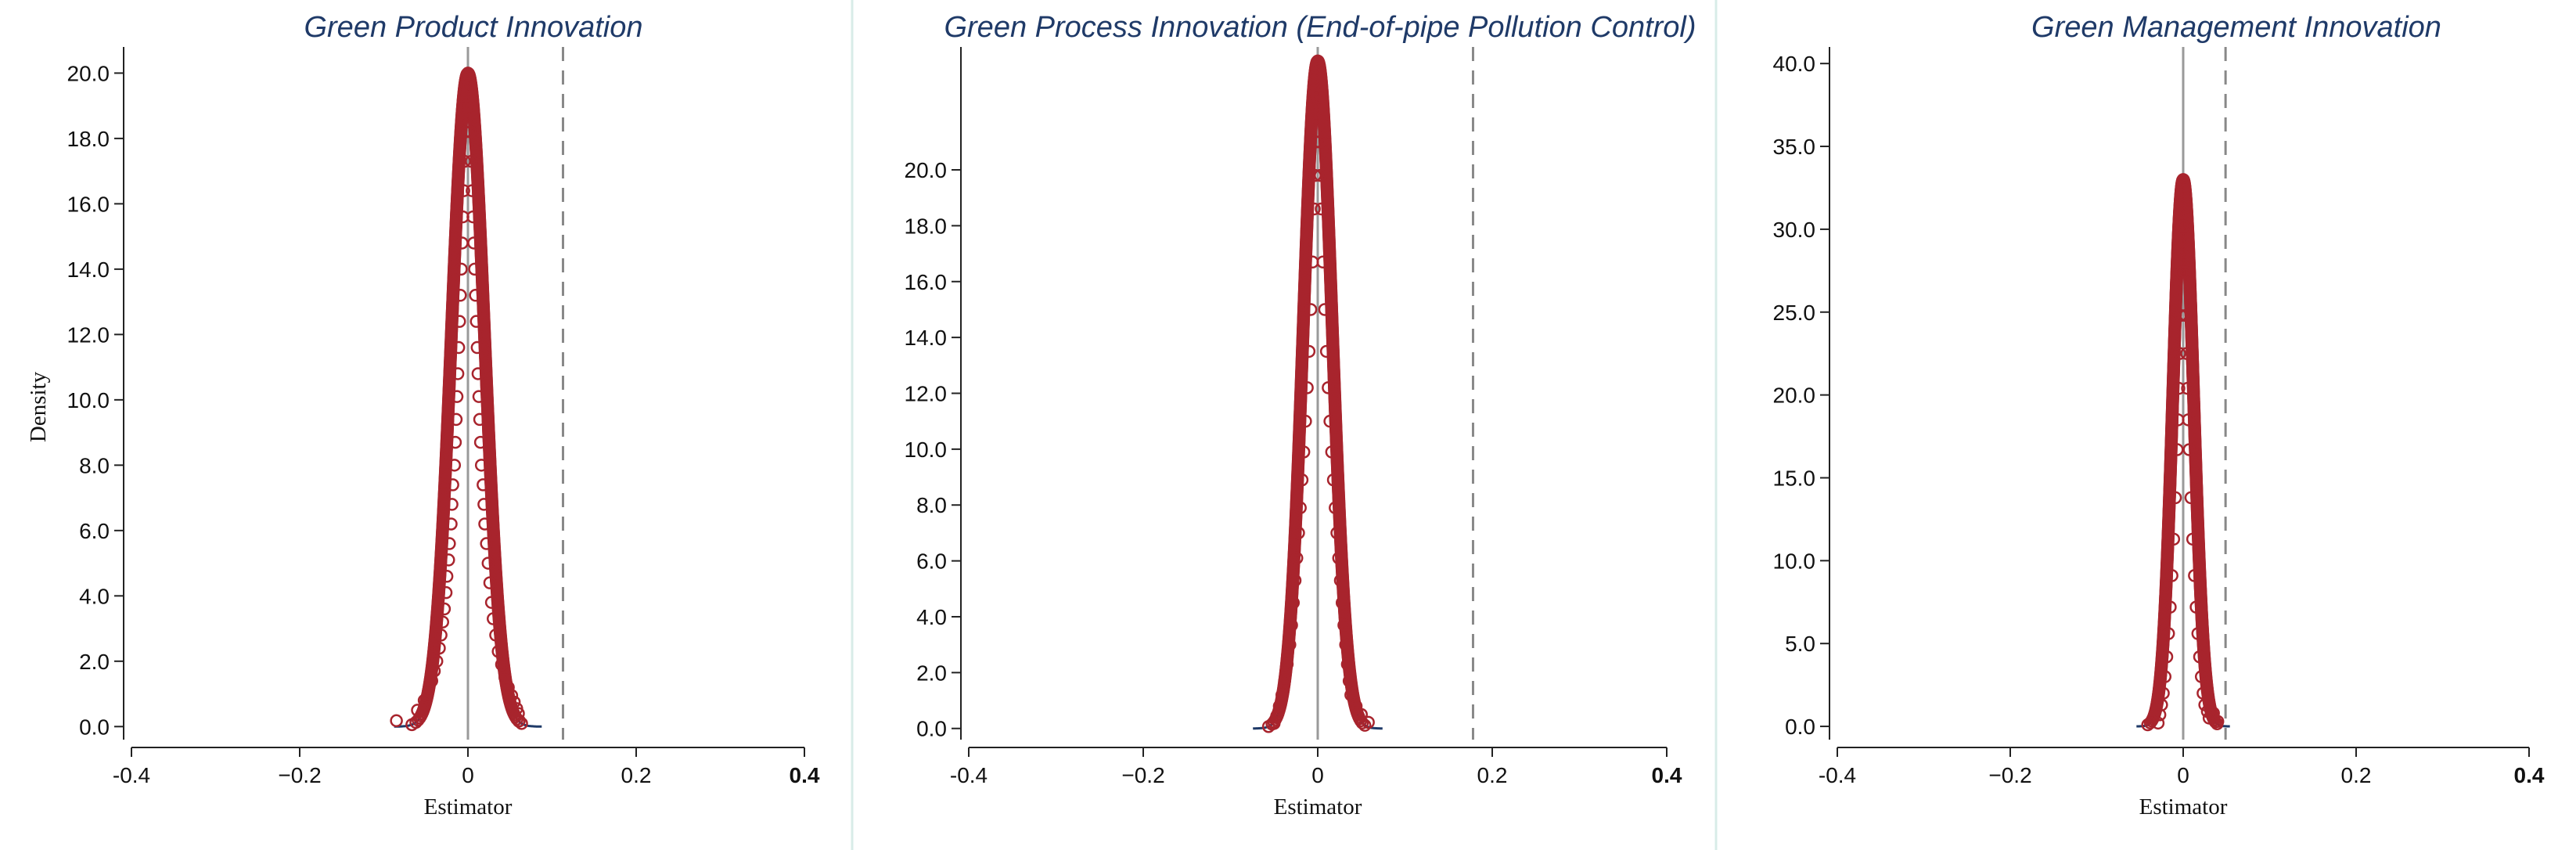  Describe the element at coordinates (89, 400) in the screenshot. I see `y-tick-label: 10.0` at that location.